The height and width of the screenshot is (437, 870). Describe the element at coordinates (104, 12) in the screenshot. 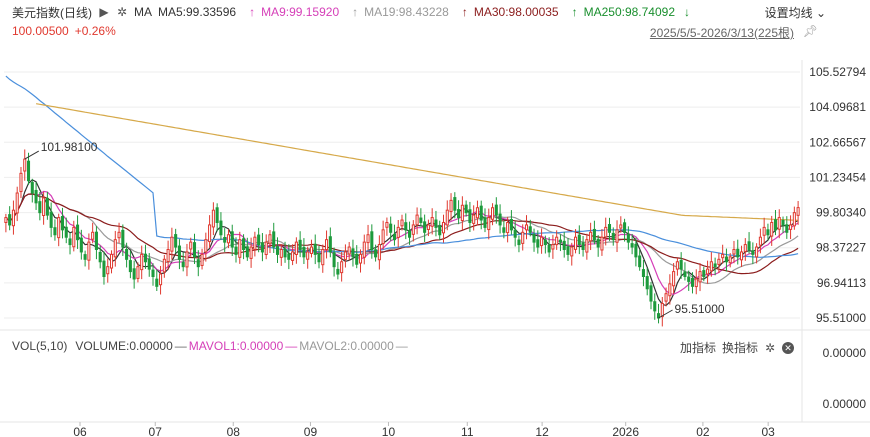

I see `play-icon: ▶` at that location.